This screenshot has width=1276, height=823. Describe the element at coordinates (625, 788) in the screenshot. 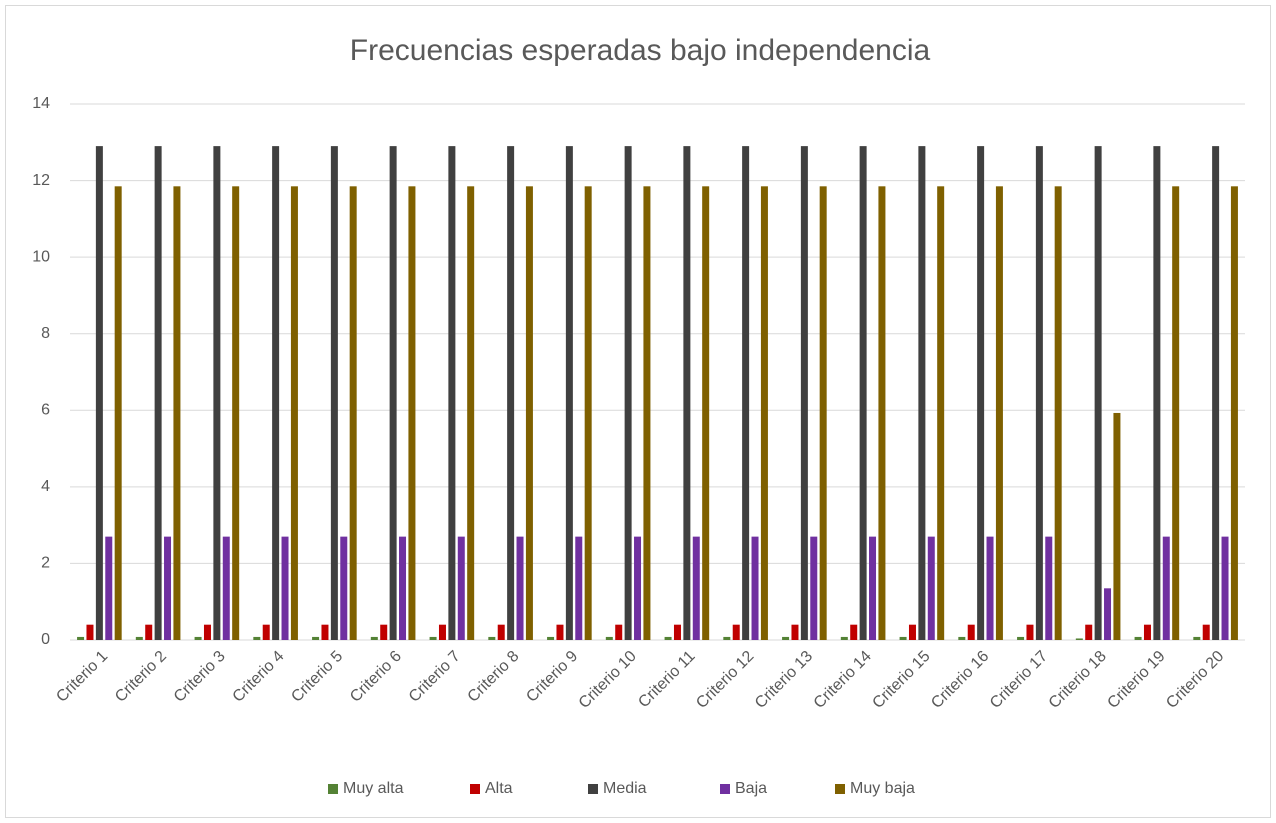

I see `legend-label: Media` at that location.